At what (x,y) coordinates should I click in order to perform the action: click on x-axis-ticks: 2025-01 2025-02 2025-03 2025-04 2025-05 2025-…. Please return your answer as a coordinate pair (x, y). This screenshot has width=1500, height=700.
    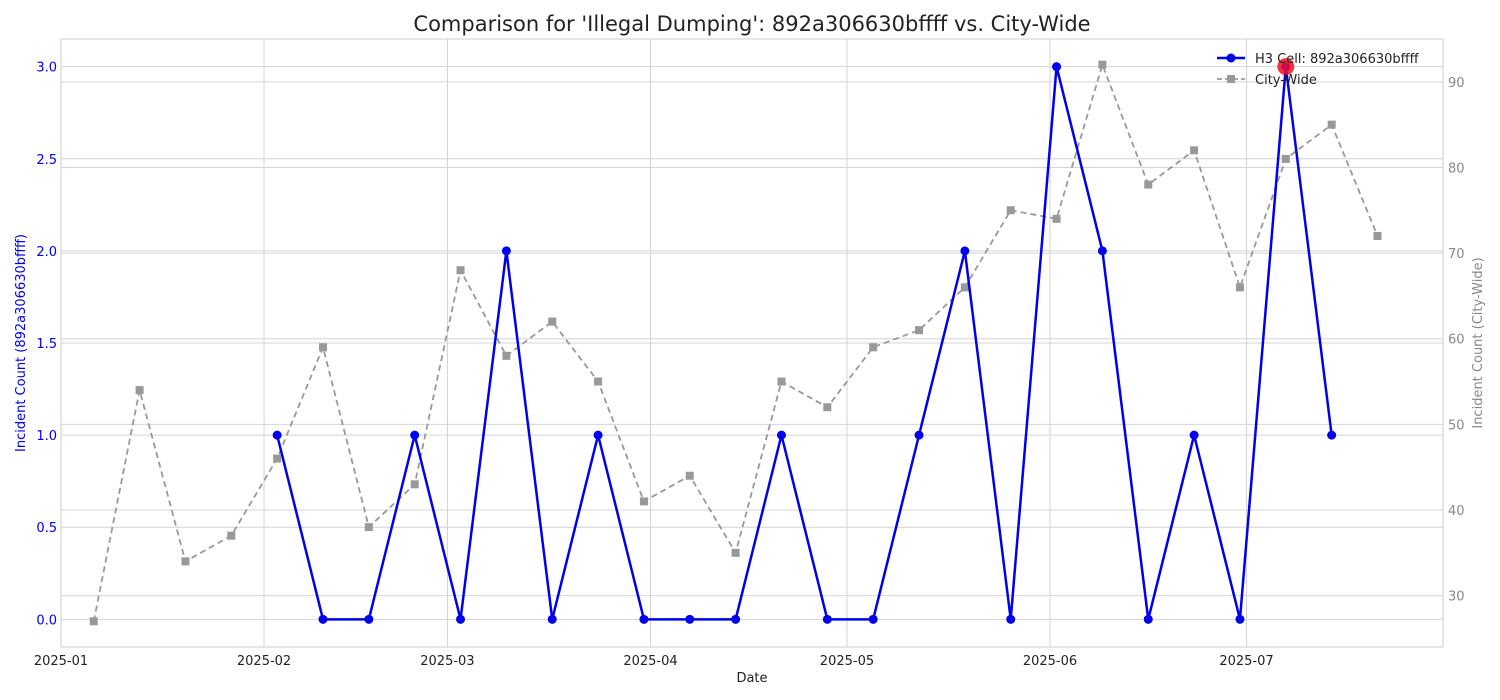
    Looking at the image, I should click on (654, 661).